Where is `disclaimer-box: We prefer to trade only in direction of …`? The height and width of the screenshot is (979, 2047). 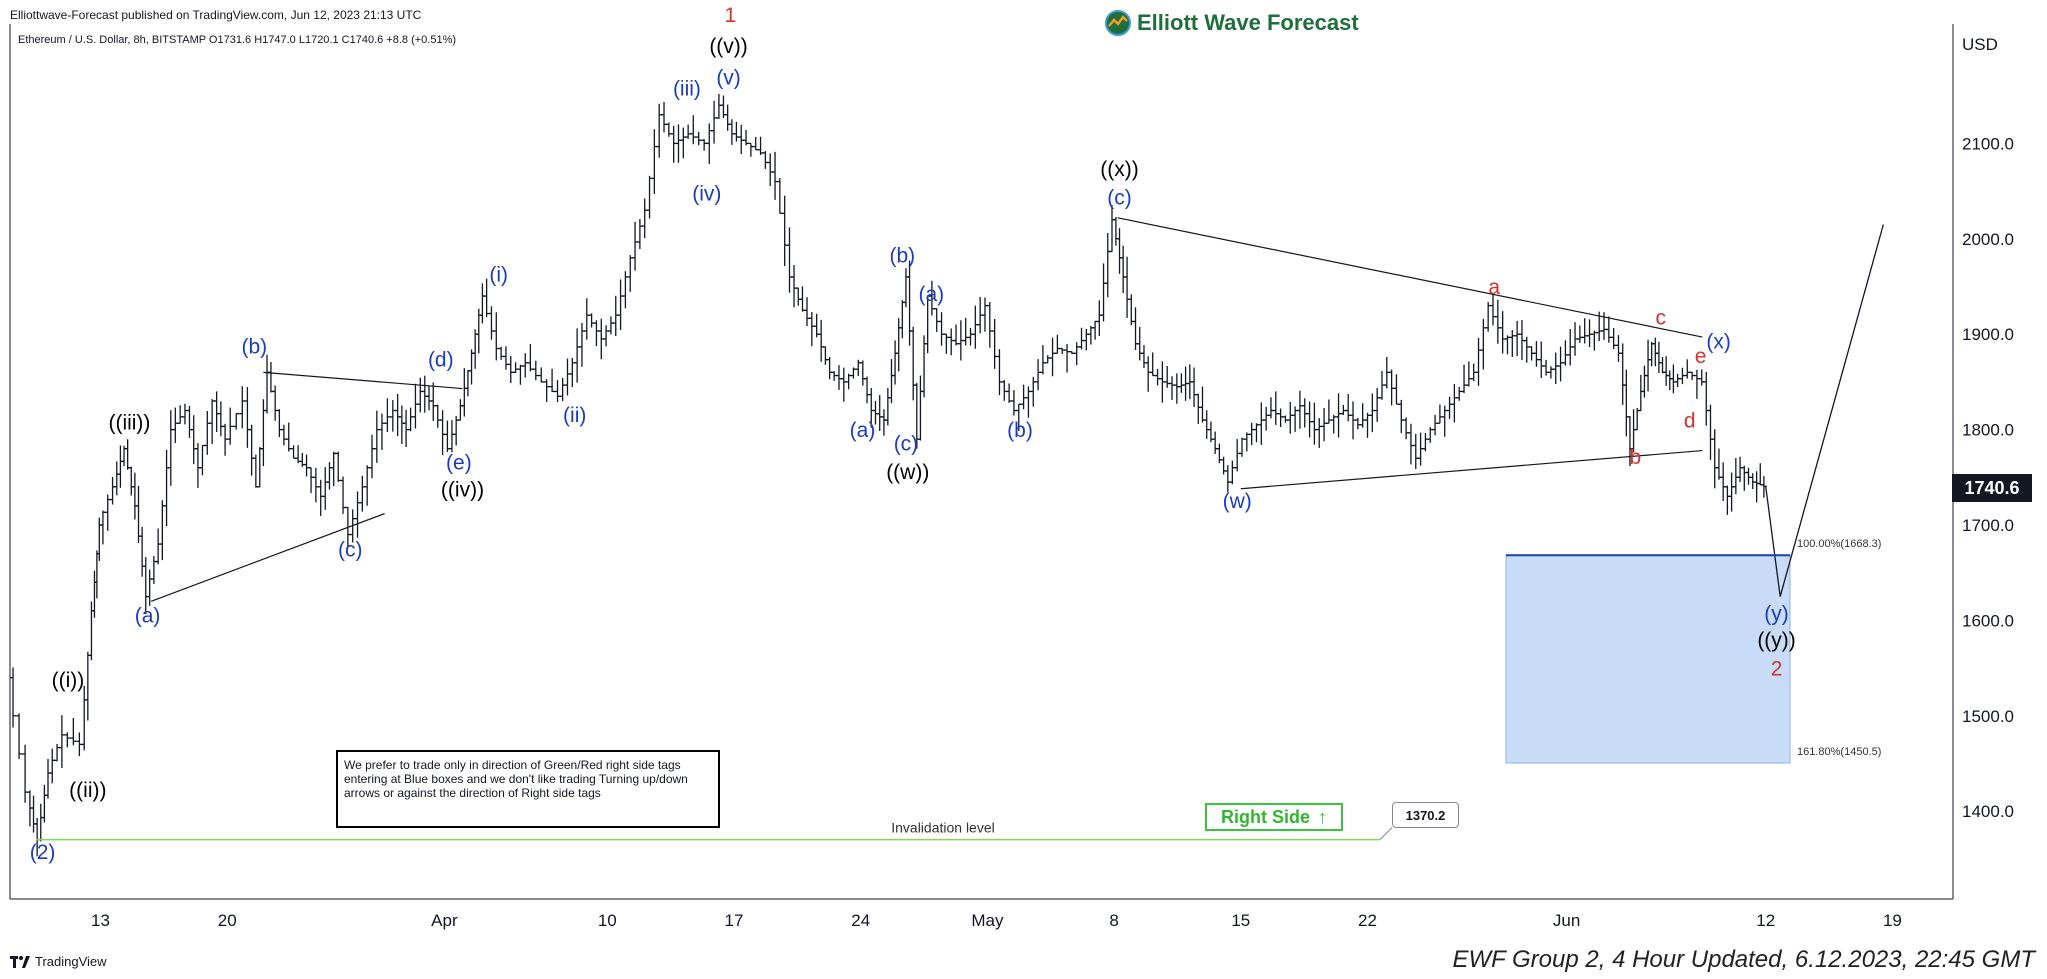
disclaimer-box: We prefer to trade only in direction of … is located at coordinates (528, 789).